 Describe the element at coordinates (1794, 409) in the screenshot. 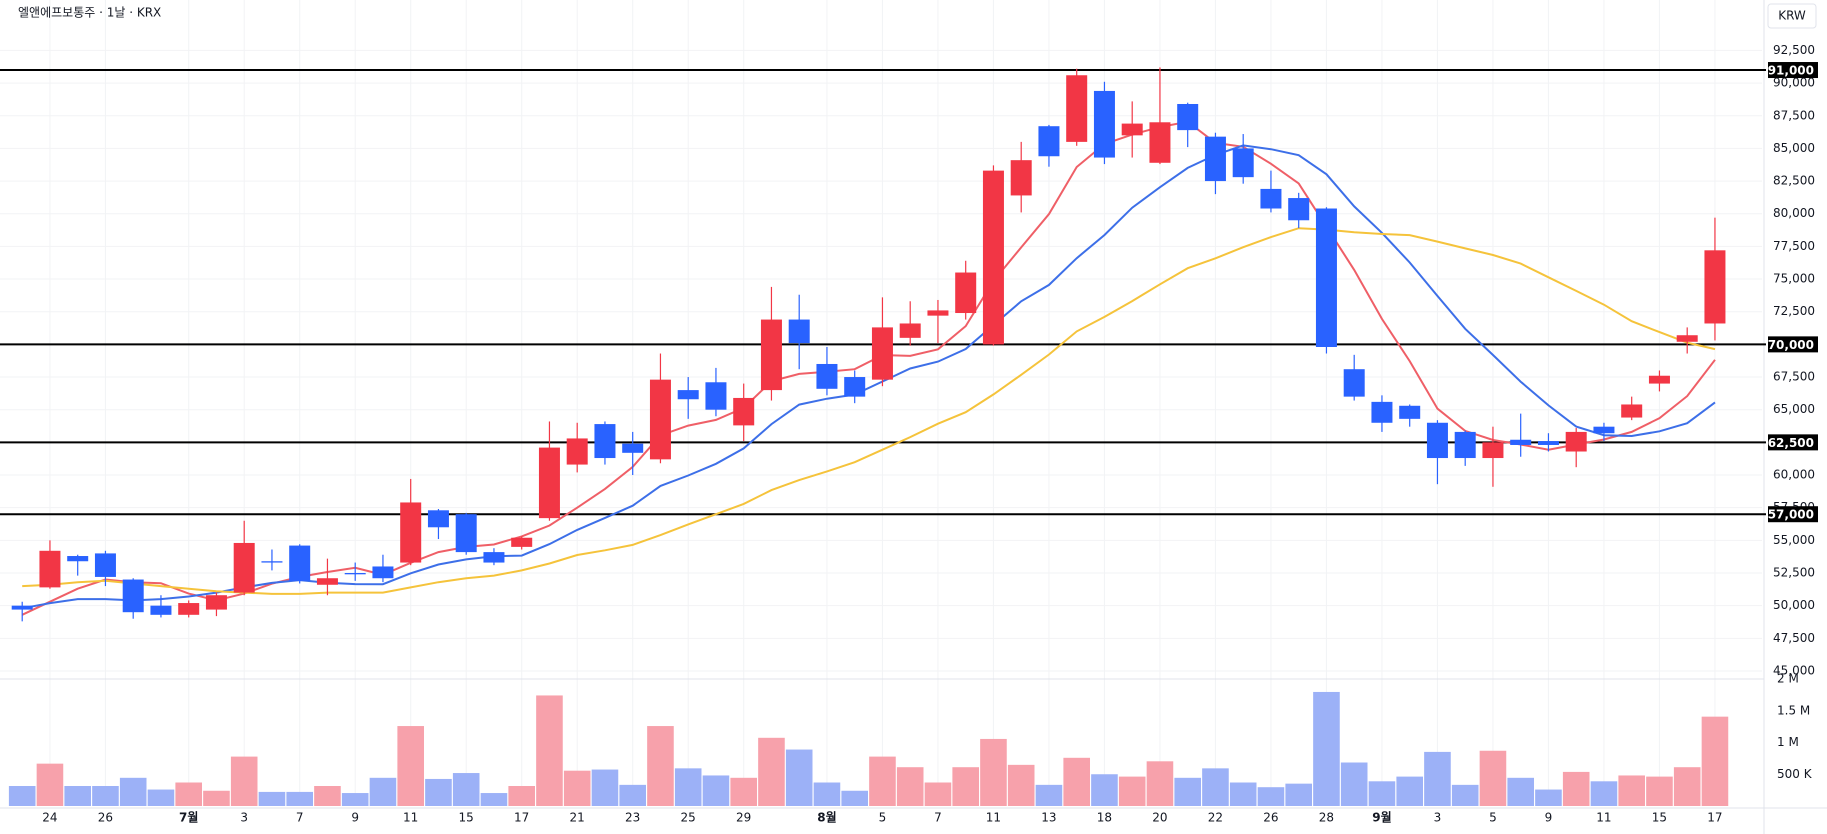

I see `y-tick-label: 65,000` at that location.